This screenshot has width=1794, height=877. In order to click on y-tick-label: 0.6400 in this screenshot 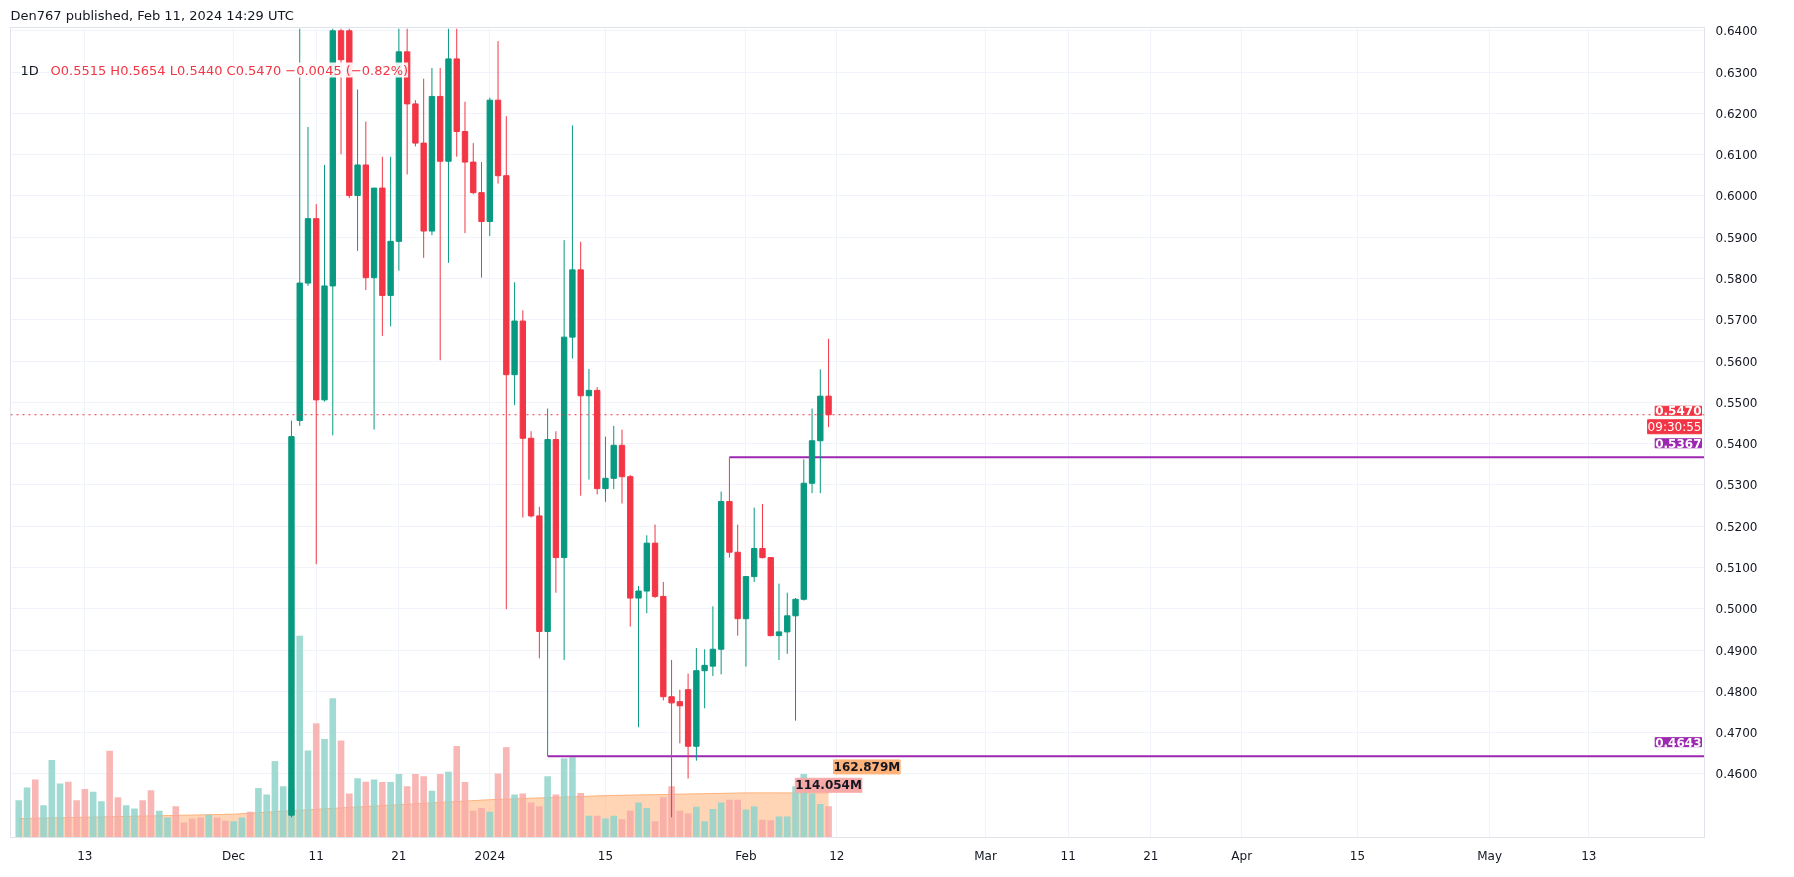, I will do `click(1736, 31)`.